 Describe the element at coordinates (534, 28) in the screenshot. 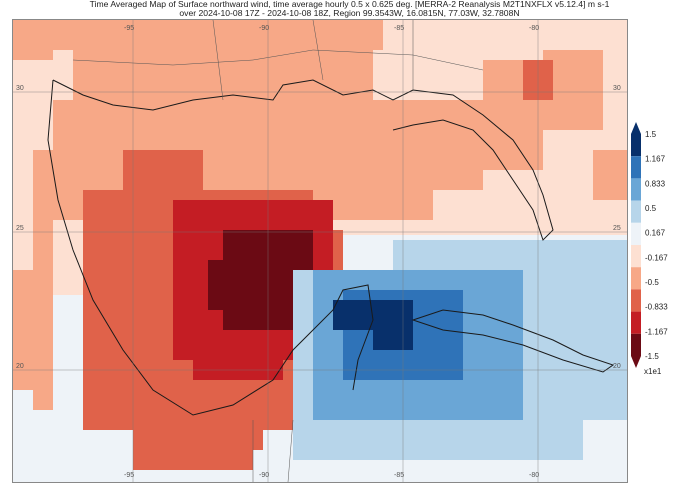

I see `lon-label-top-4: -80` at that location.